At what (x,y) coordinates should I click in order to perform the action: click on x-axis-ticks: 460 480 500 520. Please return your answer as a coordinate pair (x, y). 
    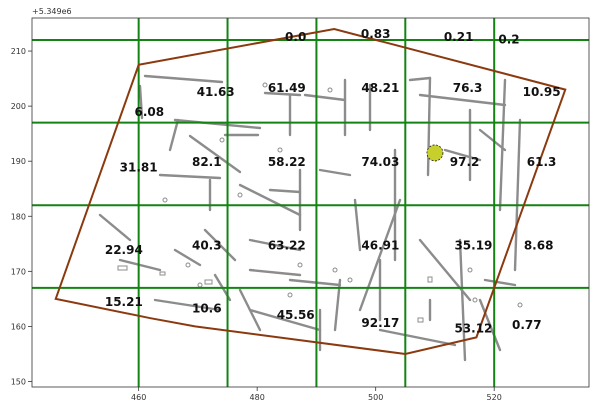
    Looking at the image, I should click on (316, 394).